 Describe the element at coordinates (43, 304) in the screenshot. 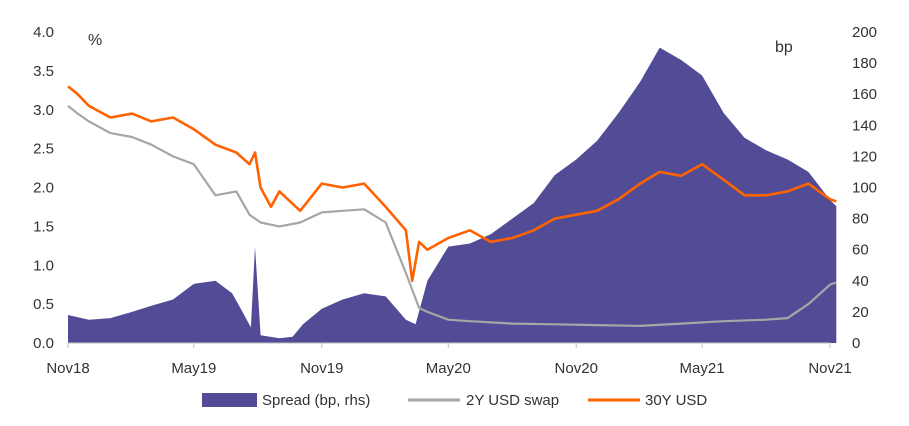

I see `left-tick-label: 0.5` at that location.